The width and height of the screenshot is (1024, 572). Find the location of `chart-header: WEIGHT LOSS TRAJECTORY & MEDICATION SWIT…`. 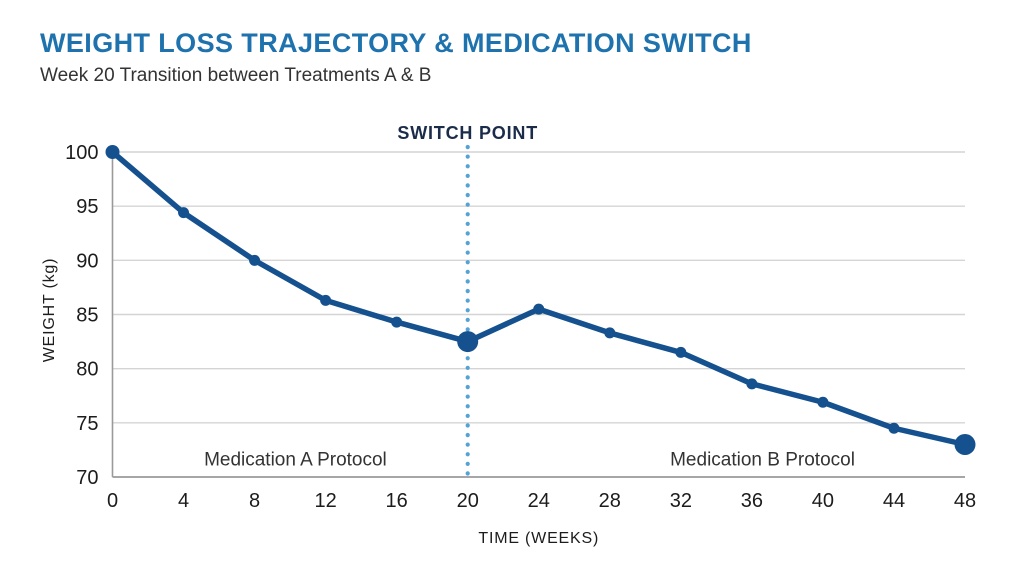

chart-header: WEIGHT LOSS TRAJECTORY & MEDICATION SWIT… is located at coordinates (512, 57).